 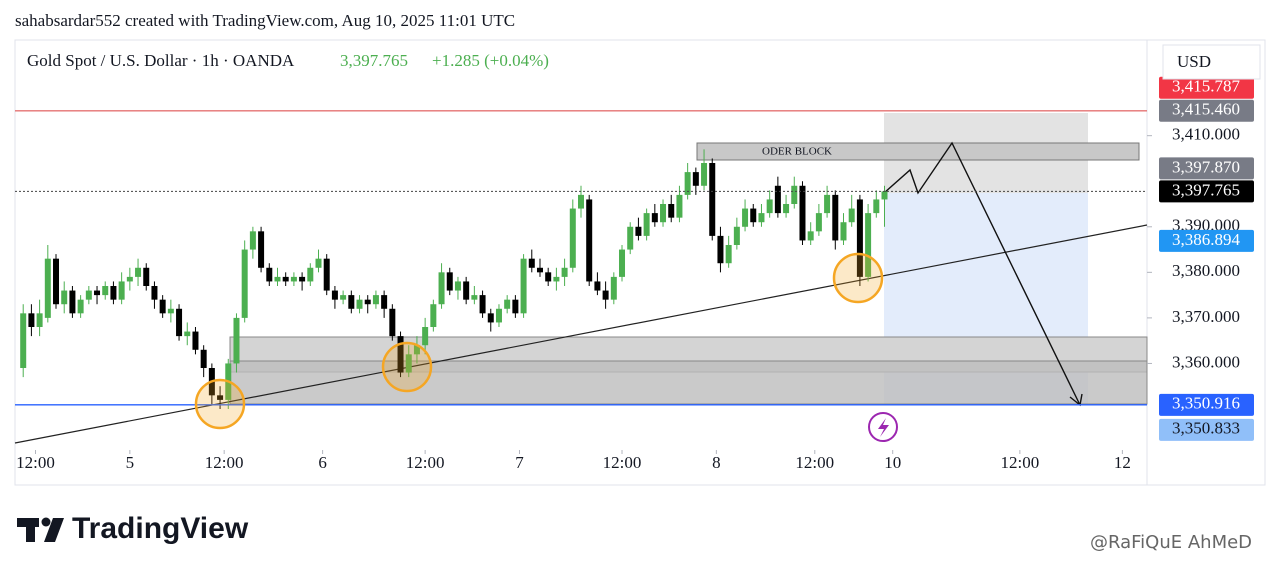 What do you see at coordinates (688, 382) in the screenshot?
I see `support-zone-inner` at bounding box center [688, 382].